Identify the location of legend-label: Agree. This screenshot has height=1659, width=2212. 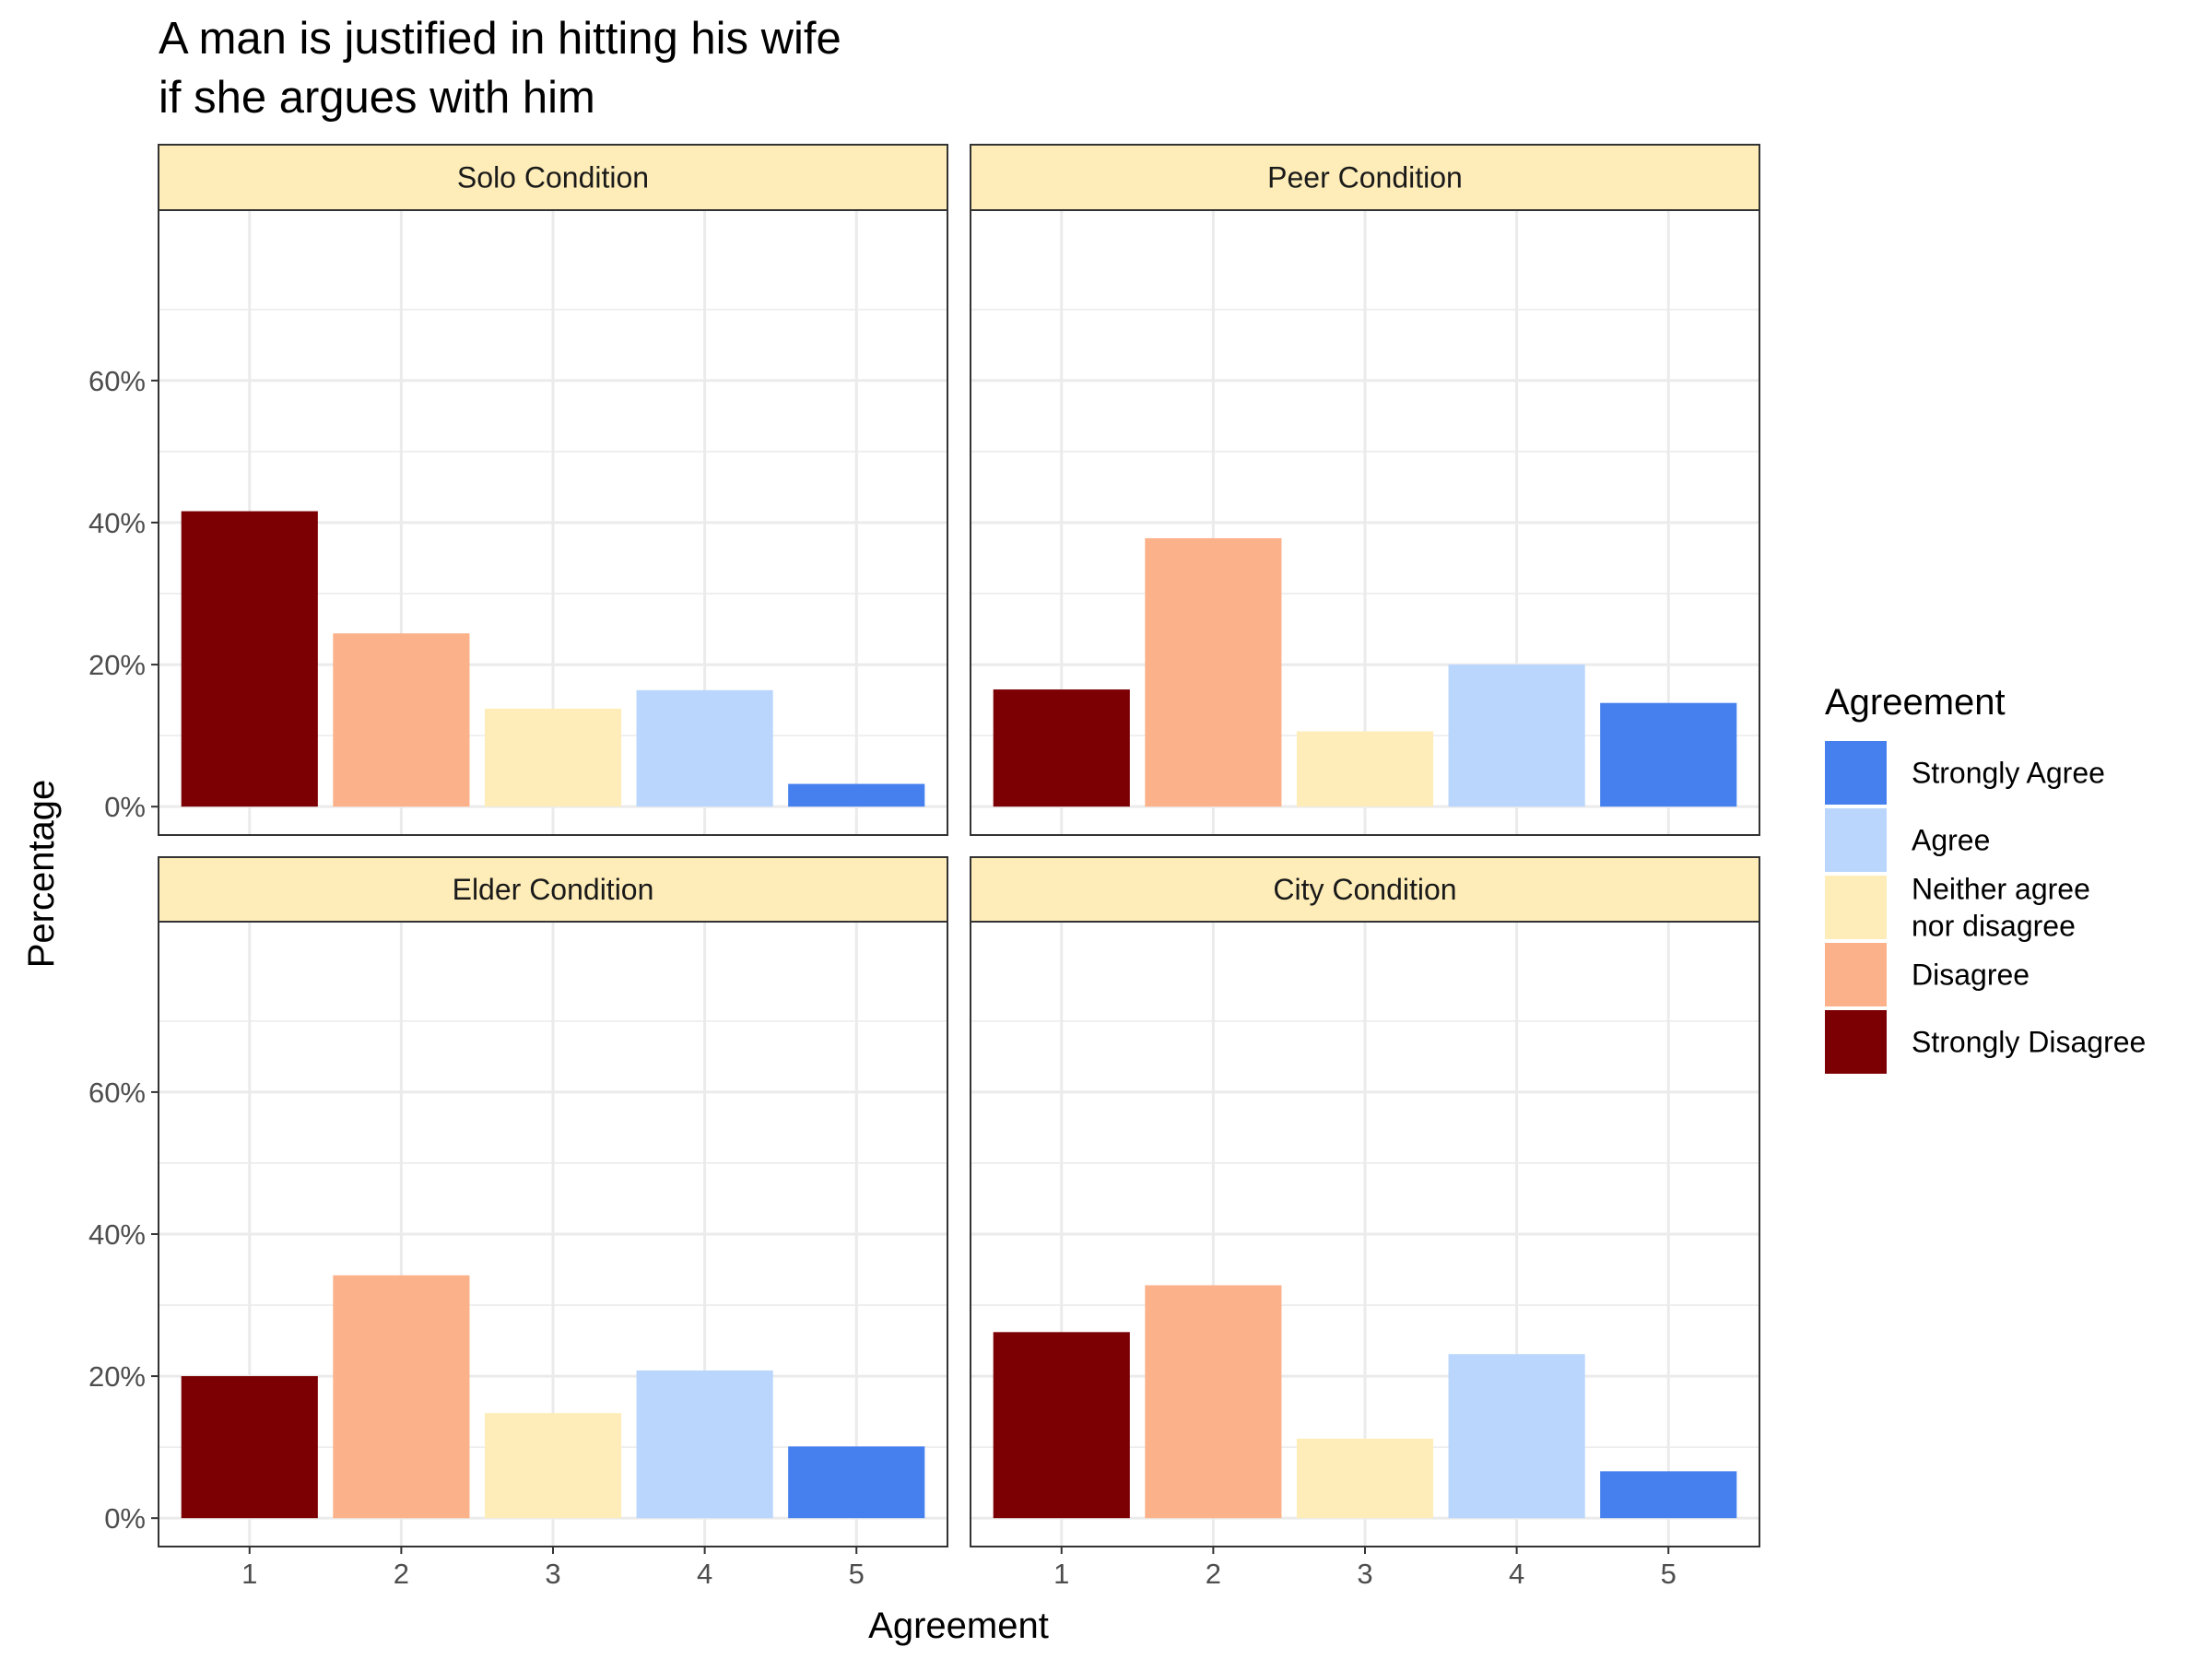
(1951, 840).